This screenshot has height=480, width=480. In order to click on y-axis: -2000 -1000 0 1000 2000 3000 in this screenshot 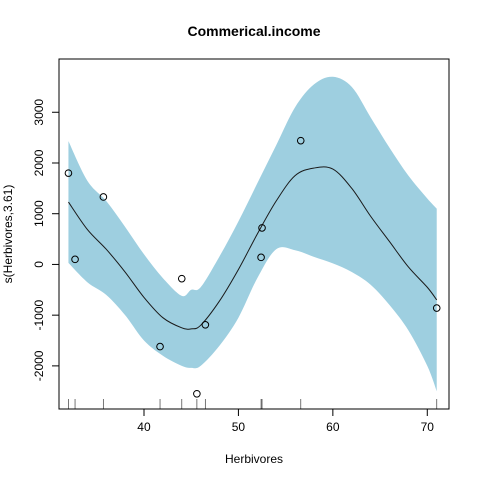, I will do `click(46, 240)`.